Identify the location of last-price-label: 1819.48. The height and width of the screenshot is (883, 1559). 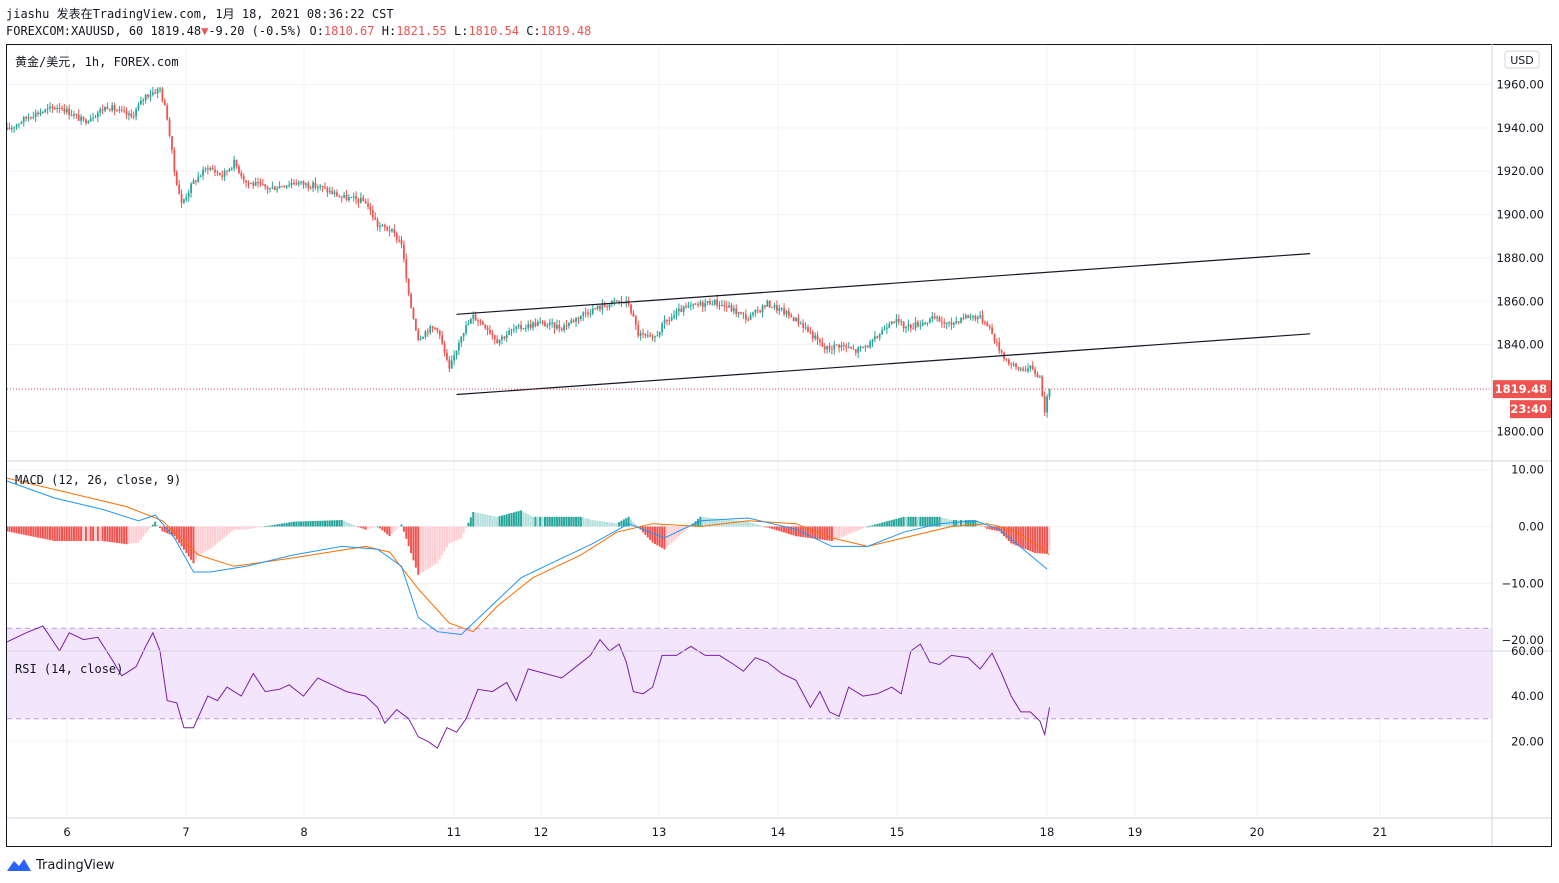
(1521, 389).